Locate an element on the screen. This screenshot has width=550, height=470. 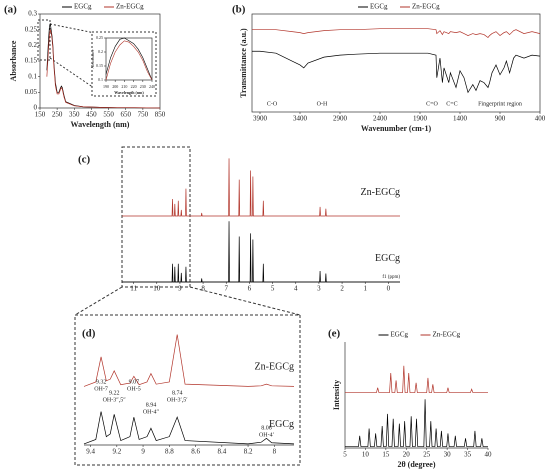
x-tick-label: 240 is located at coordinates (152, 86).